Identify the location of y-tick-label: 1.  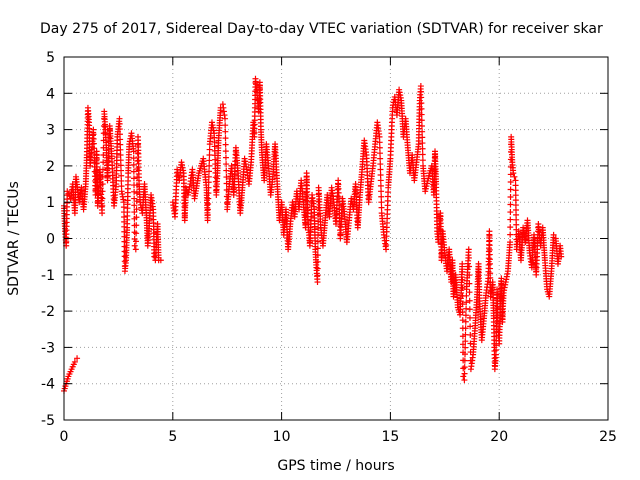
(50, 203).